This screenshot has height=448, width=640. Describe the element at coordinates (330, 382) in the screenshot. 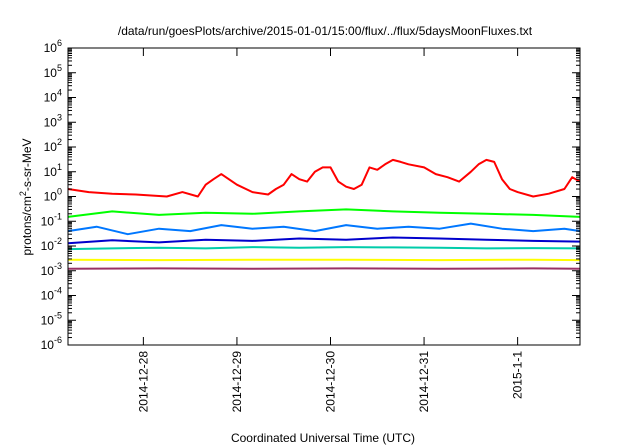

I see `x-tick-label: 2014-12-30` at that location.